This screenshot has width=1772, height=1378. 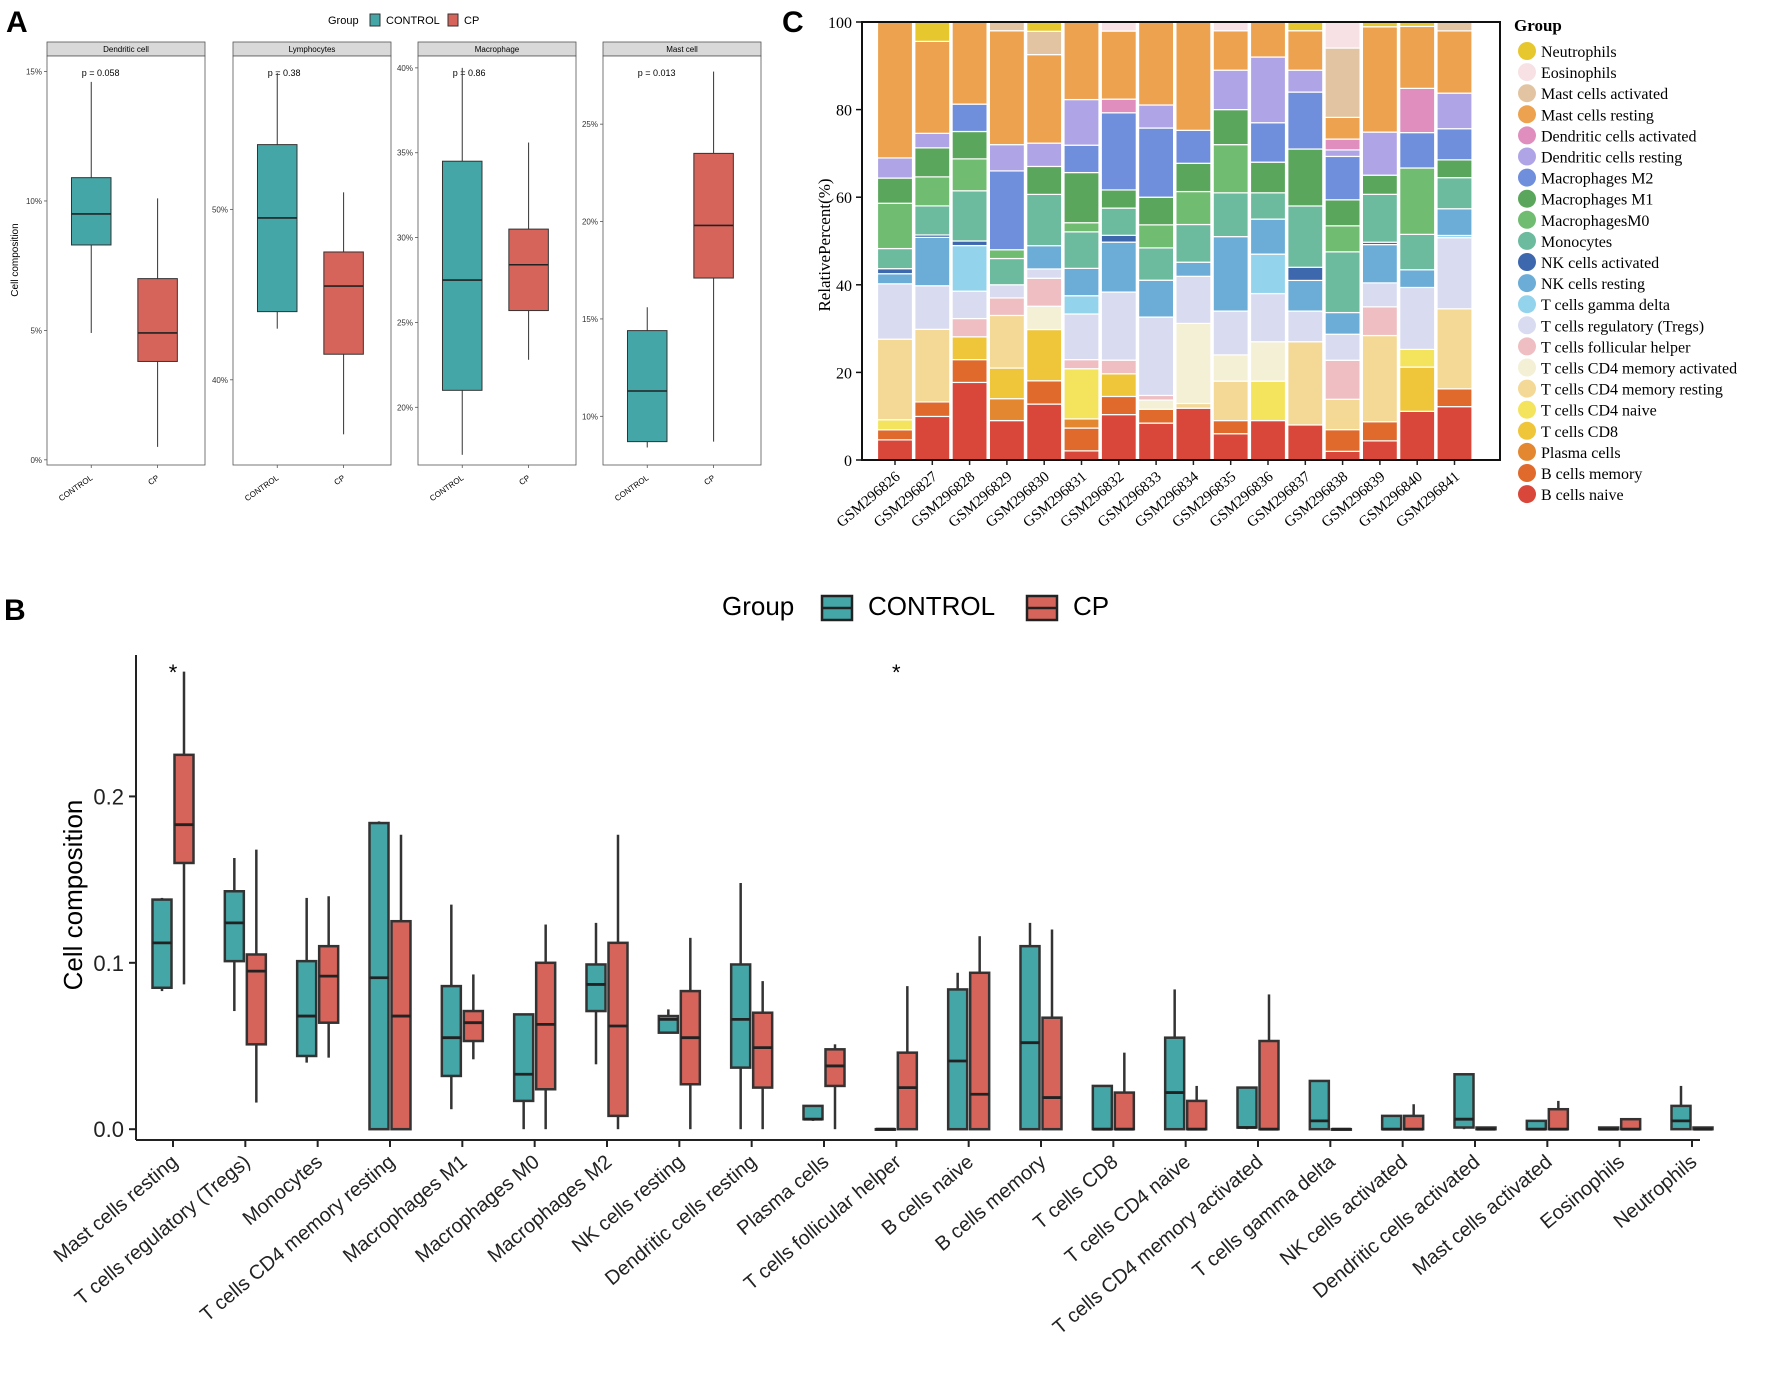 What do you see at coordinates (1527, 135) in the screenshot?
I see `panel-c-legend-dendritic-cells-activated-swatch` at bounding box center [1527, 135].